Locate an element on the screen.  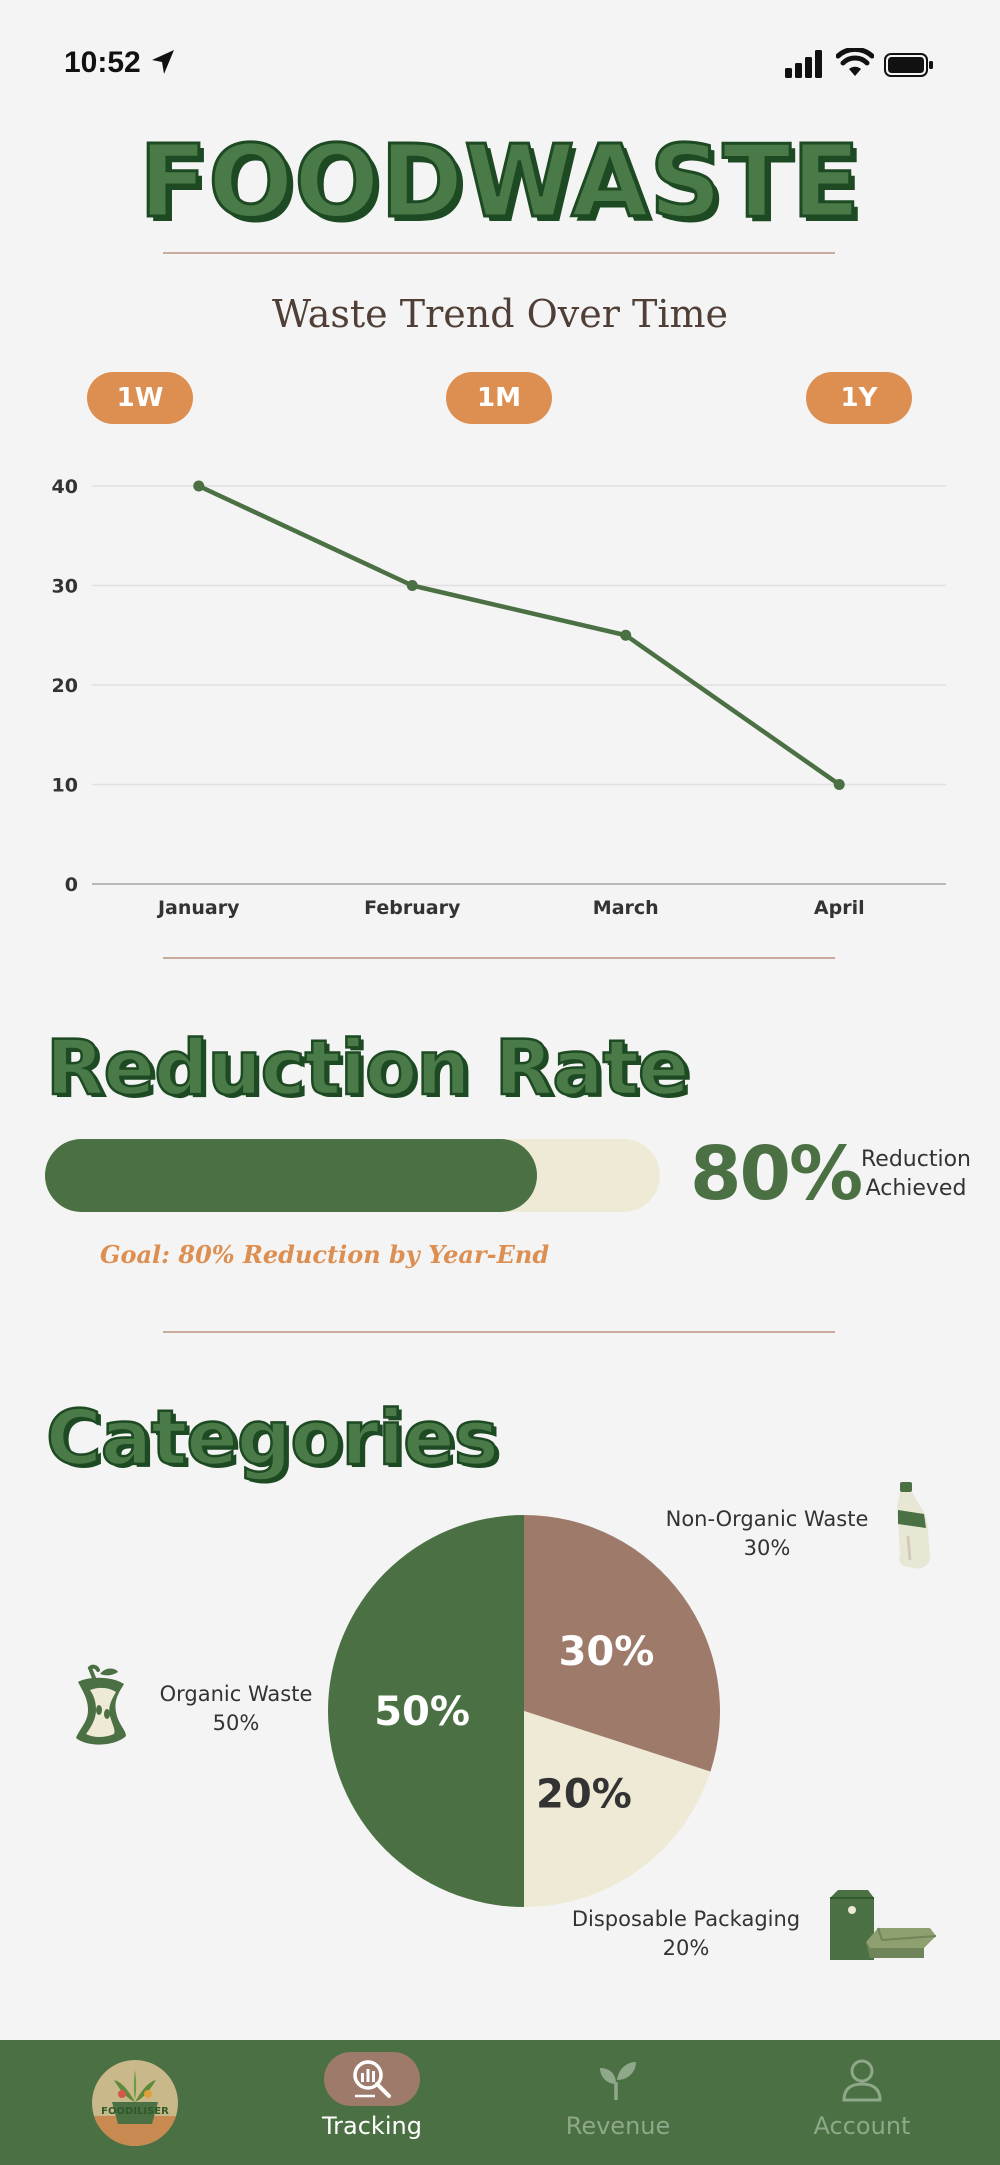
wifi-icon is located at coordinates (855, 62).